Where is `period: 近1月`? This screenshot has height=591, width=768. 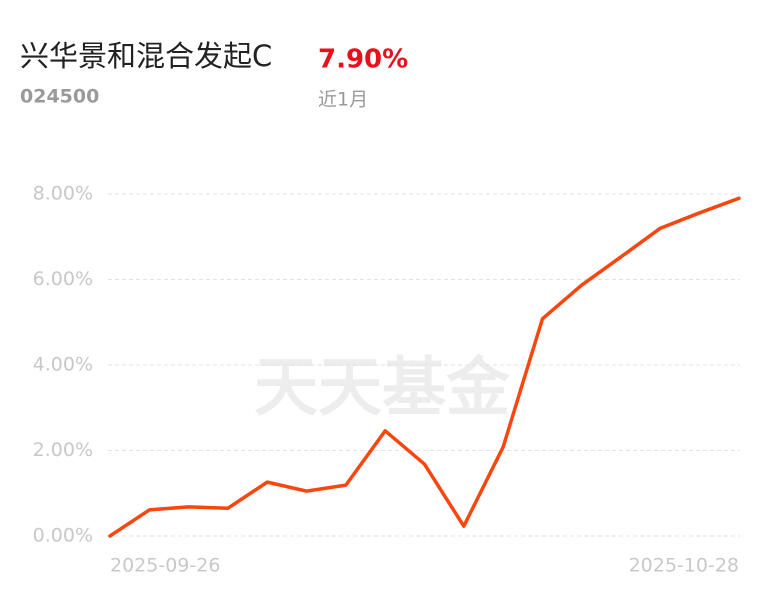
period: 近1月 is located at coordinates (343, 100).